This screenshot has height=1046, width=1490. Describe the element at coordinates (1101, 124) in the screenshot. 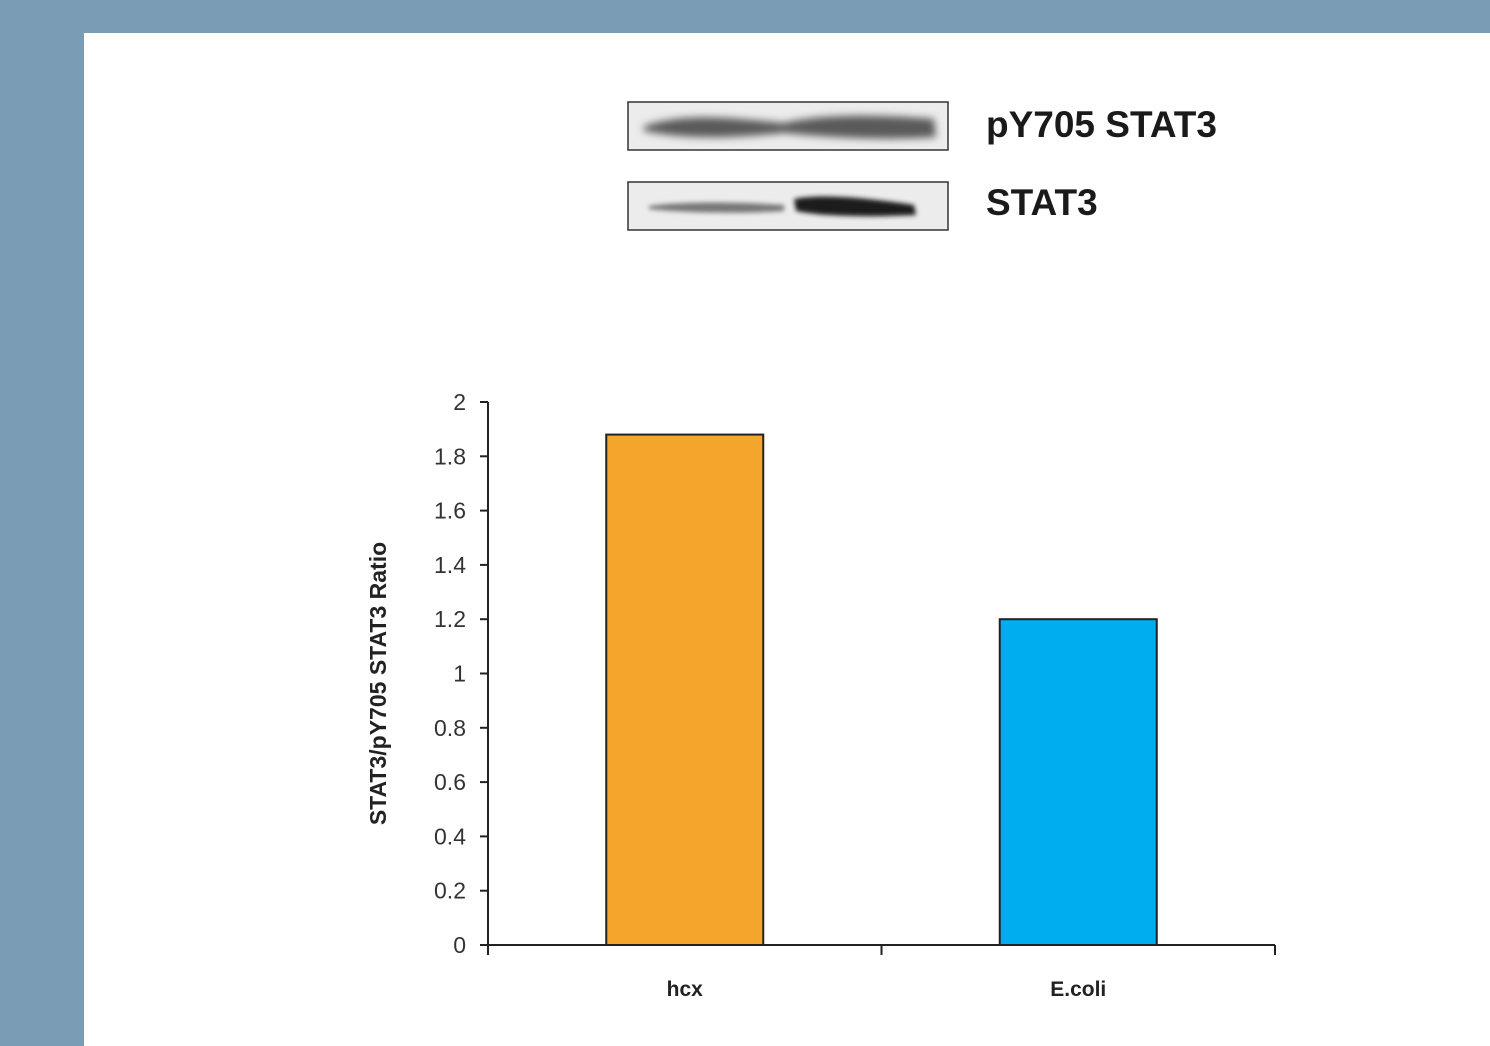

I see `blot-label-pY705-stat3: pY705 STAT3` at that location.